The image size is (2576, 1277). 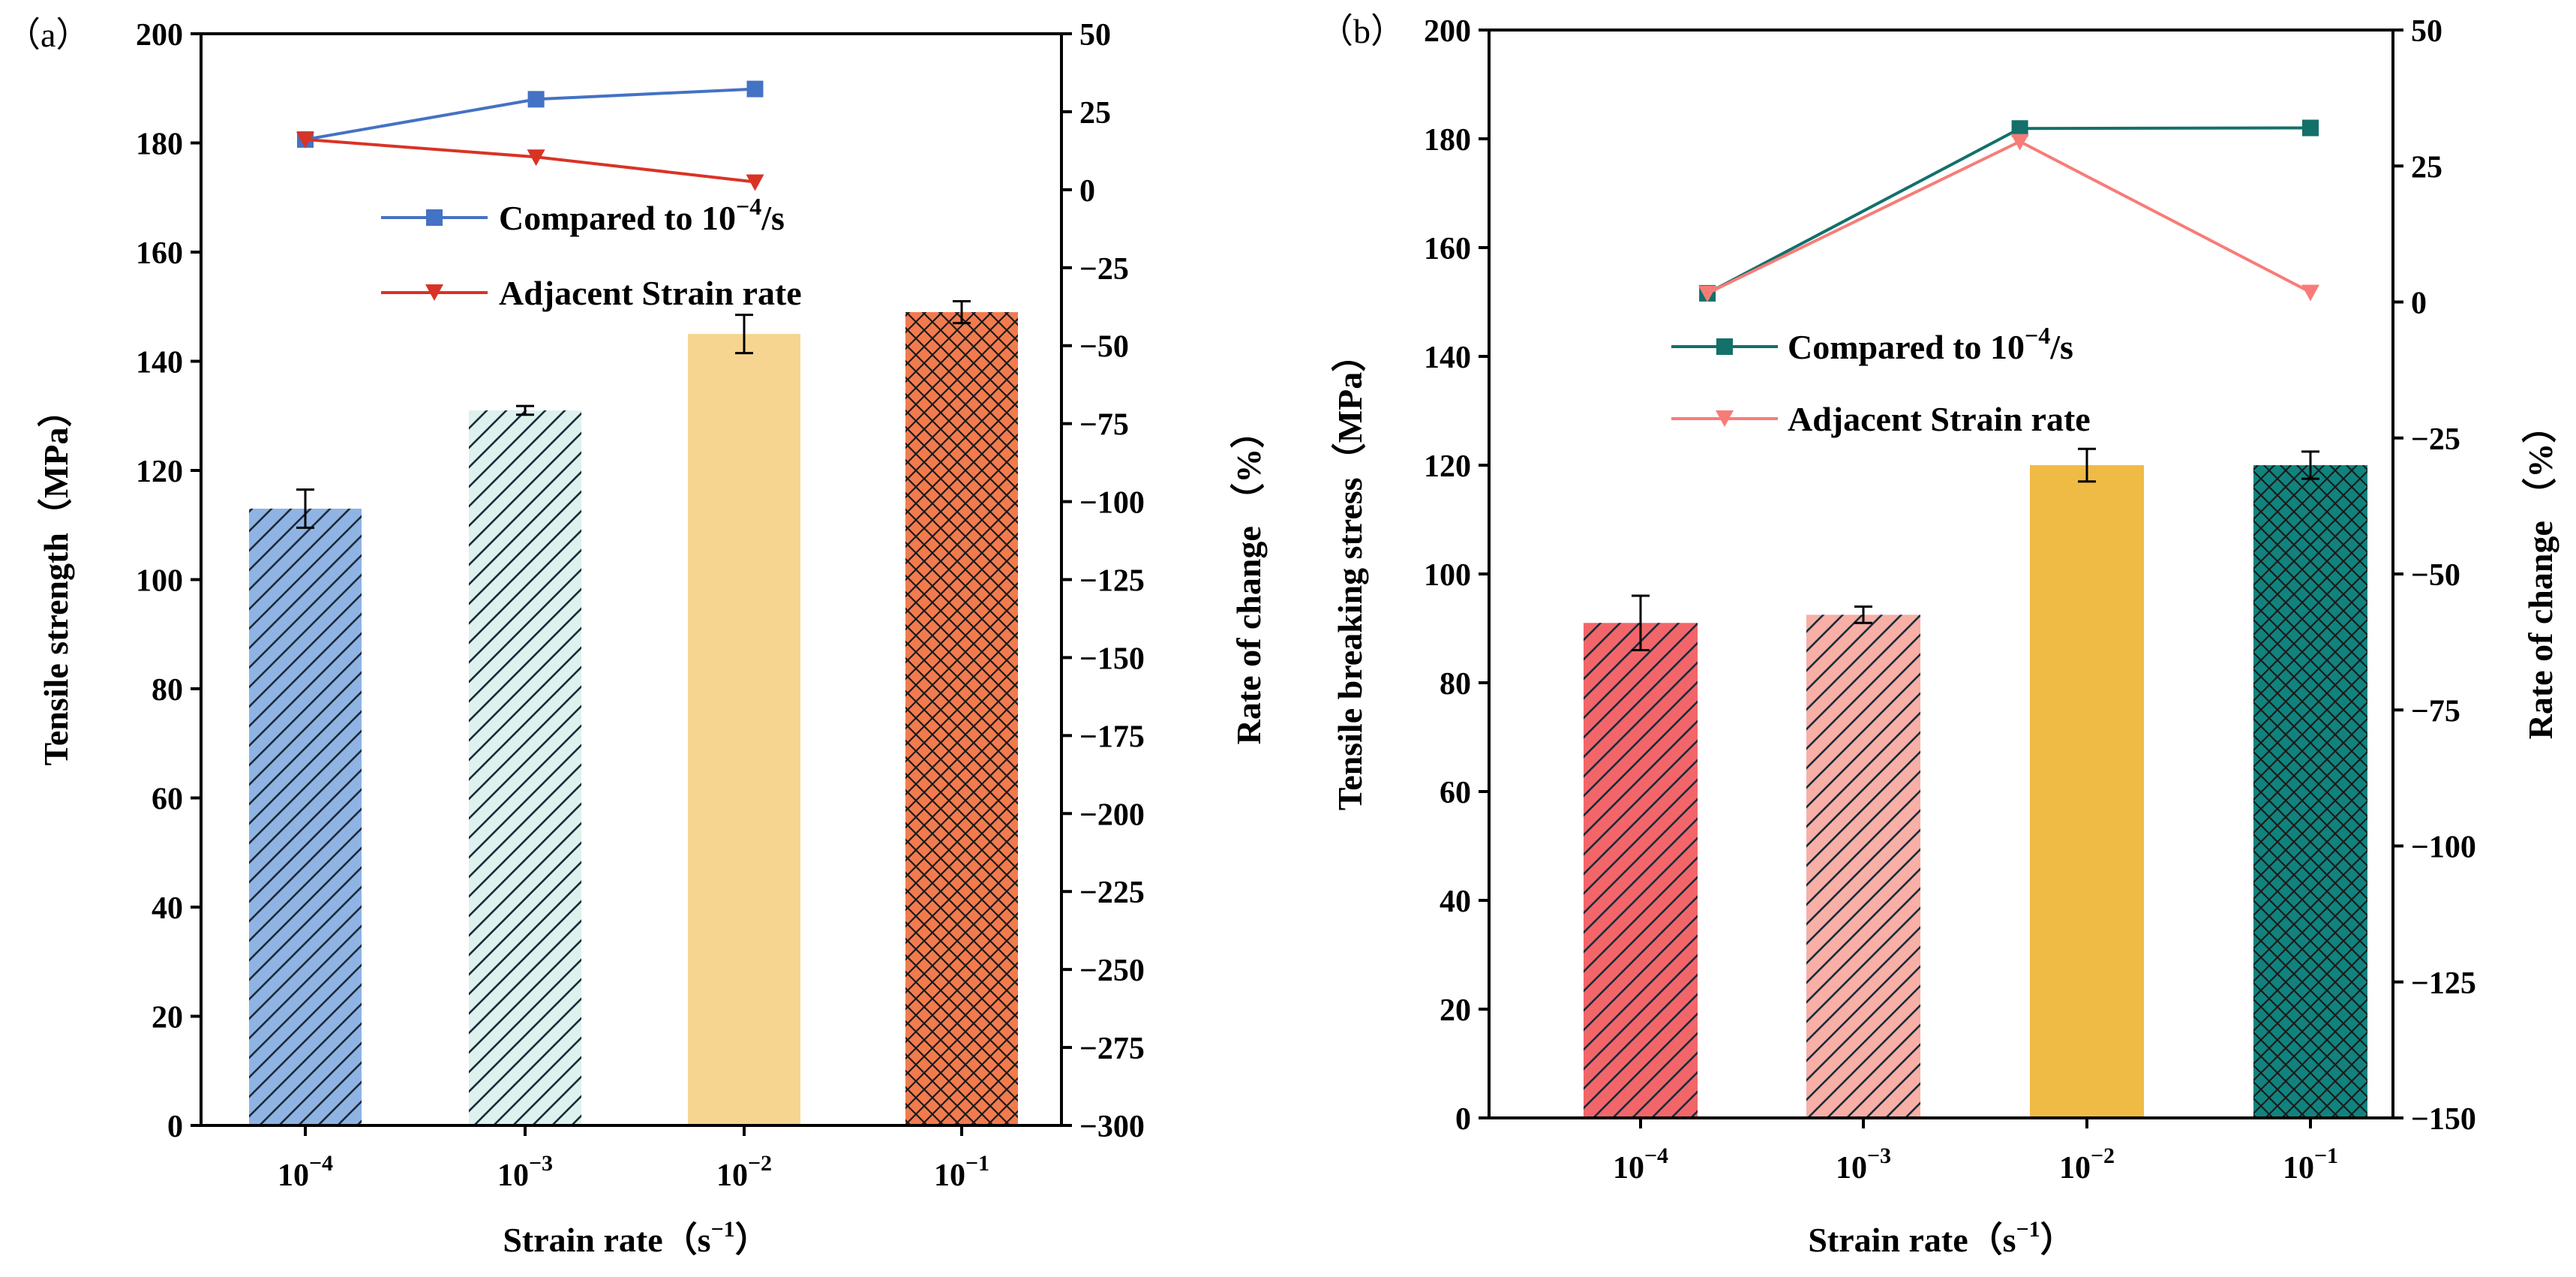 What do you see at coordinates (1881, 380) in the screenshot?
I see `b-legend: Compared to 10−4/s Adjacent Strain rate` at bounding box center [1881, 380].